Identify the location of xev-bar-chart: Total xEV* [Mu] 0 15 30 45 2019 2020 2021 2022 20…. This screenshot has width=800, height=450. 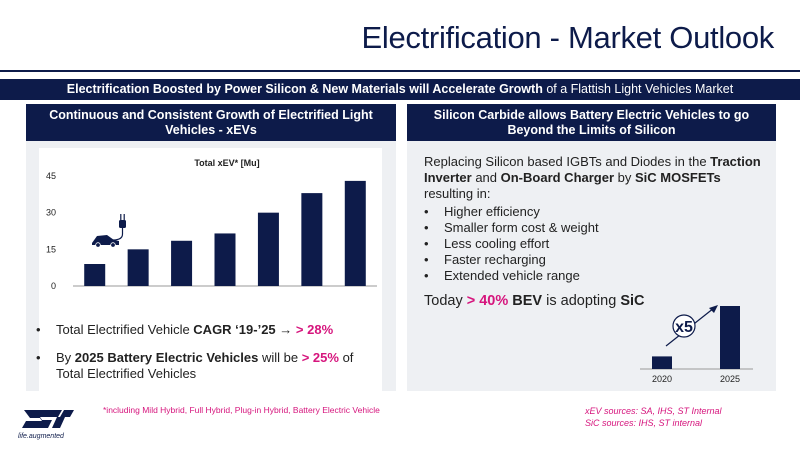
(211, 230).